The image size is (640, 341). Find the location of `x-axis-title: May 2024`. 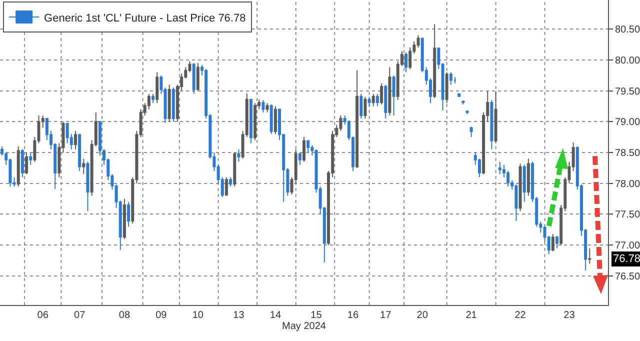

x-axis-title: May 2024 is located at coordinates (304, 326).